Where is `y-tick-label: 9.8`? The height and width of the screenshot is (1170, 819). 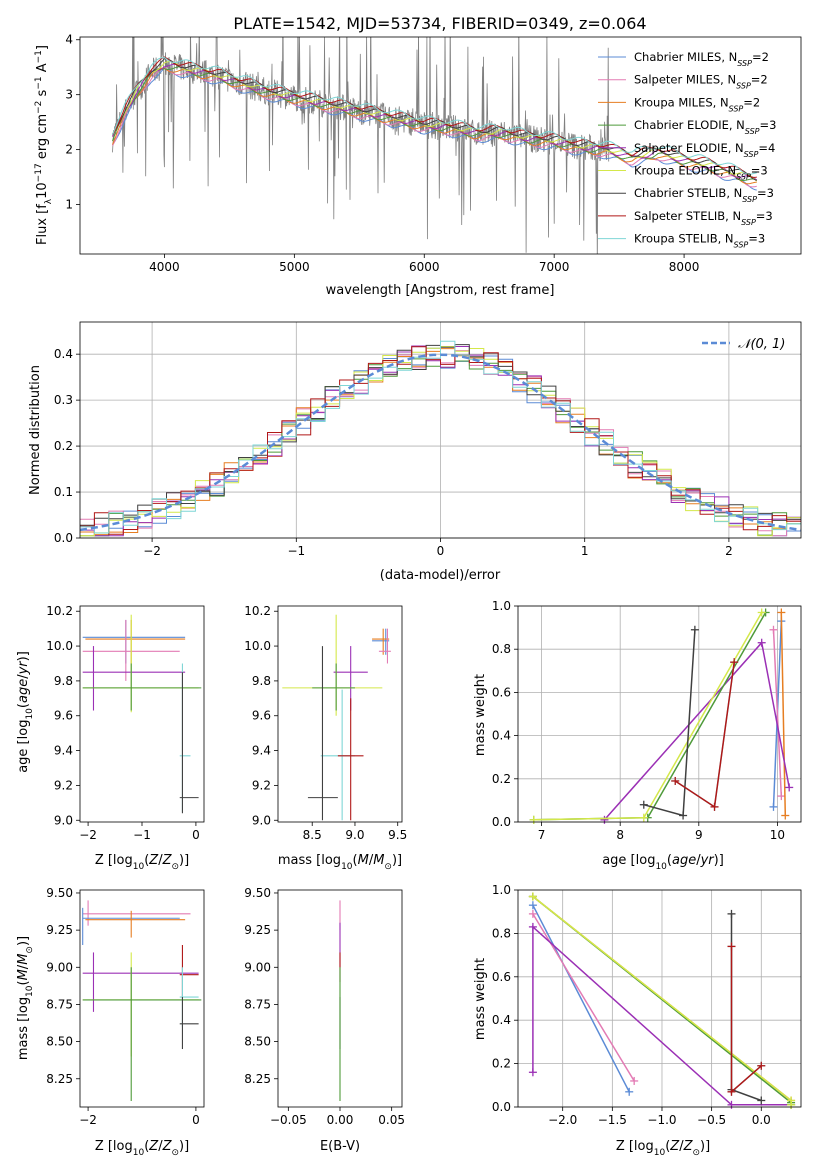
y-tick-label: 9.8 is located at coordinates (63, 681).